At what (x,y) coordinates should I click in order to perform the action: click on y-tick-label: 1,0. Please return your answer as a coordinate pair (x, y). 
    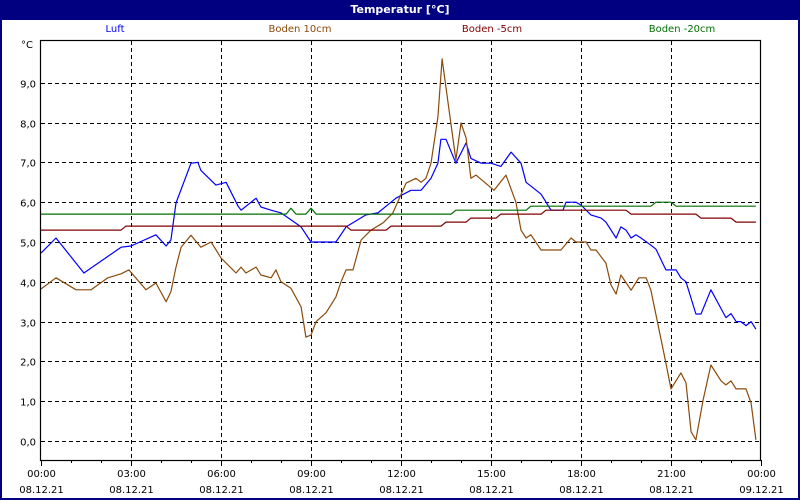
    Looking at the image, I should click on (28, 403).